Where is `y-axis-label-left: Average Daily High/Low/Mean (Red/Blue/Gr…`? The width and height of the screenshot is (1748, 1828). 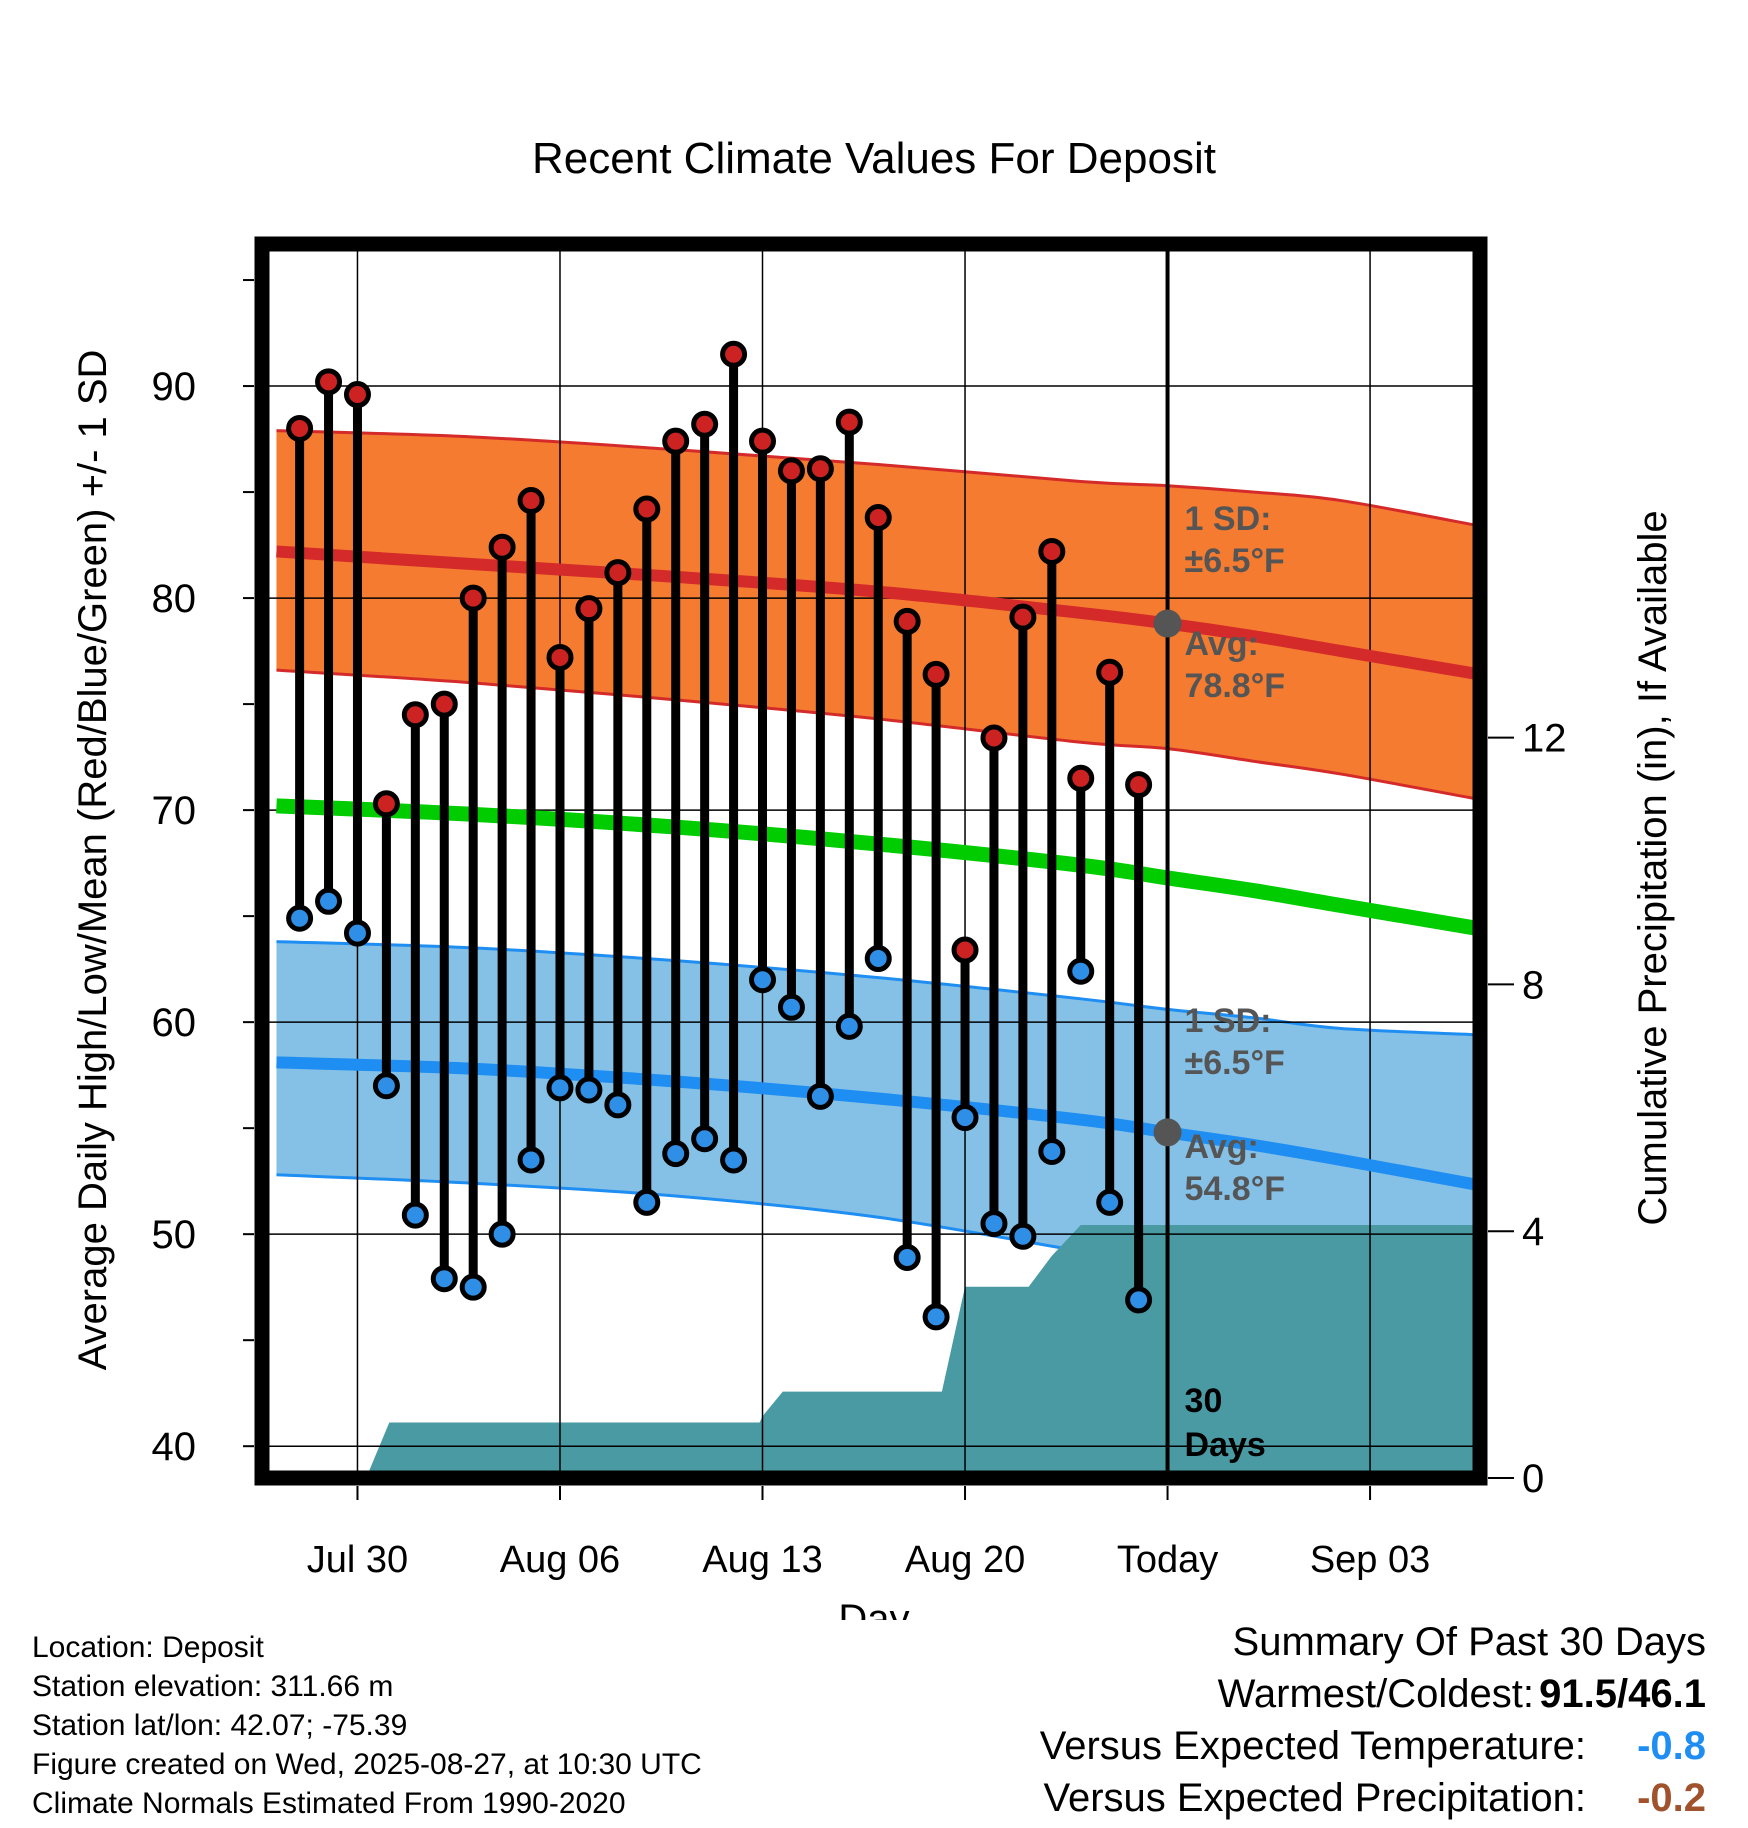
y-axis-label-left: Average Daily High/Low/Mean (Red/Blue/Gr… is located at coordinates (93, 860).